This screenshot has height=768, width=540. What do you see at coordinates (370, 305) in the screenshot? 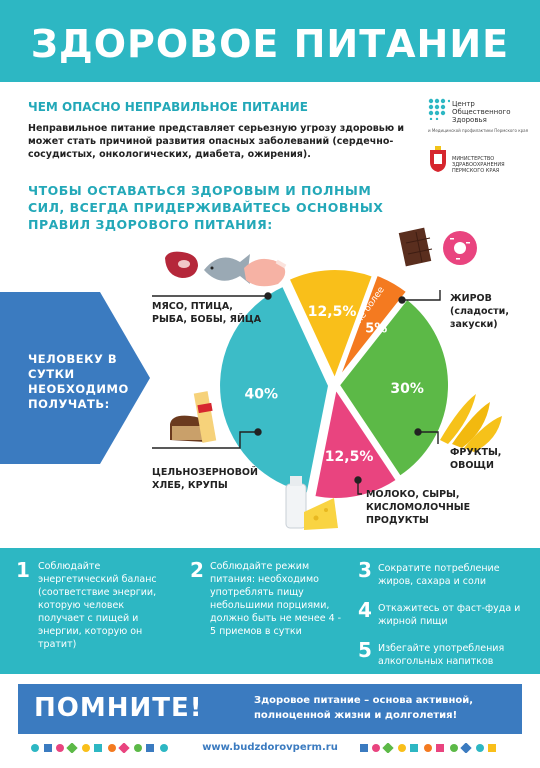
I see `pie-label-prefix-fat: не более` at bounding box center [370, 305].